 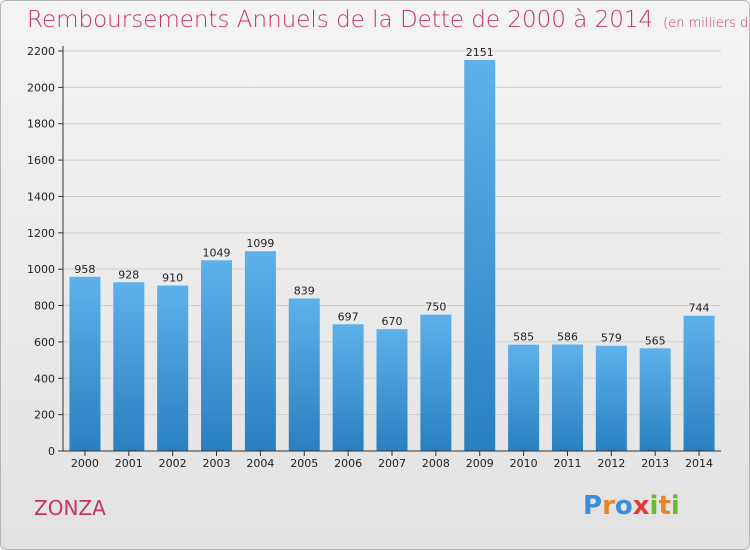 I want to click on x-tick-label: 2009, so click(x=480, y=463).